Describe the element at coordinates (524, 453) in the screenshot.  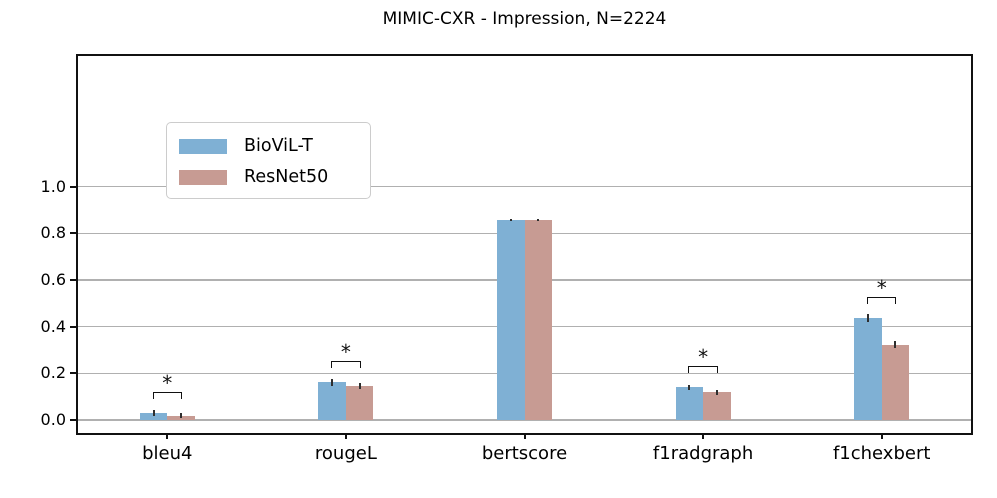
I see `x-tick-label-bertscore: bertscore` at that location.